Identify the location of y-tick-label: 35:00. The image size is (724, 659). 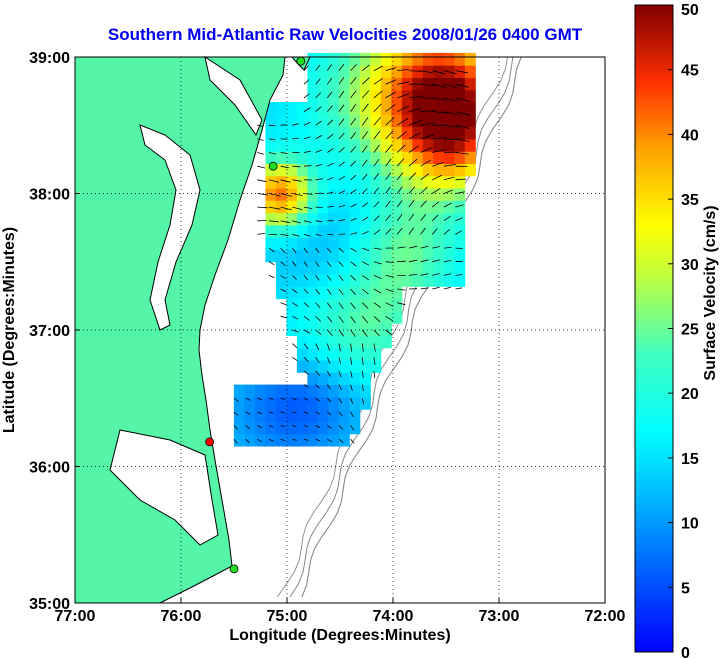
(49, 604).